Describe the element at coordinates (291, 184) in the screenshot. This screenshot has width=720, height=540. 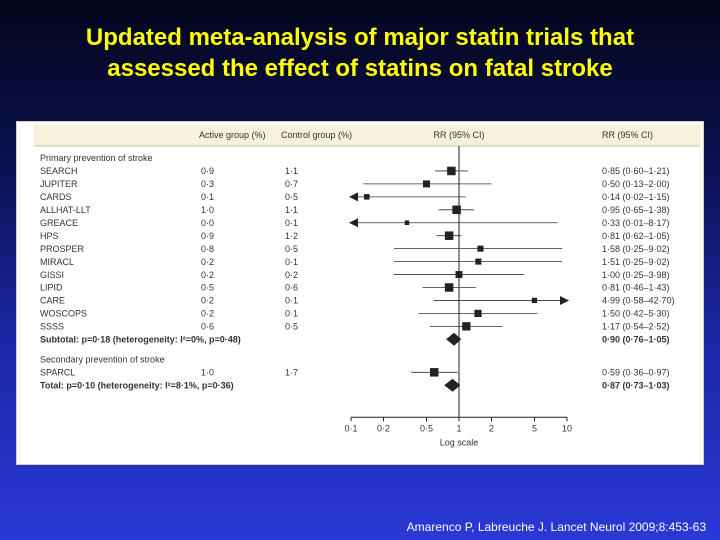
I see `control-value: 0·7` at that location.